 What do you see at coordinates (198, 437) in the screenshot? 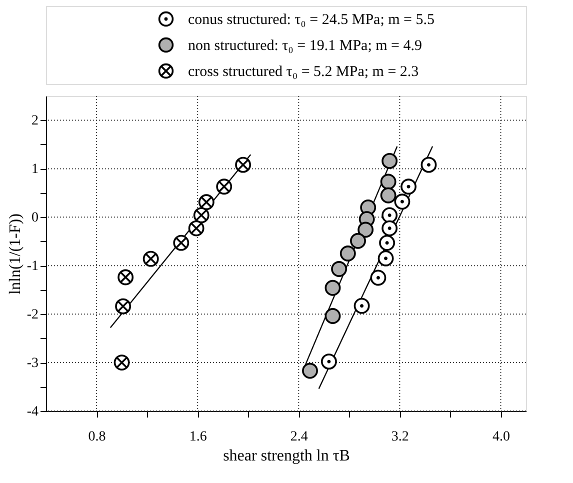
I see `x-tick-label: 1.6` at bounding box center [198, 437].